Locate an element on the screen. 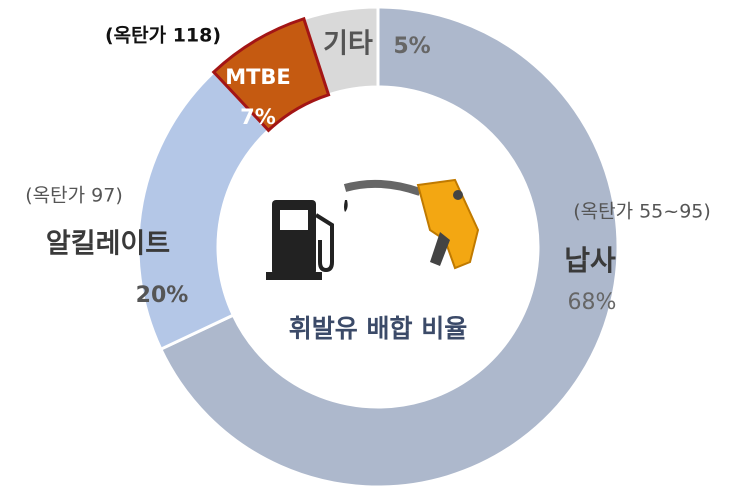  annotation: (옥탄가 97) is located at coordinates (73, 196).